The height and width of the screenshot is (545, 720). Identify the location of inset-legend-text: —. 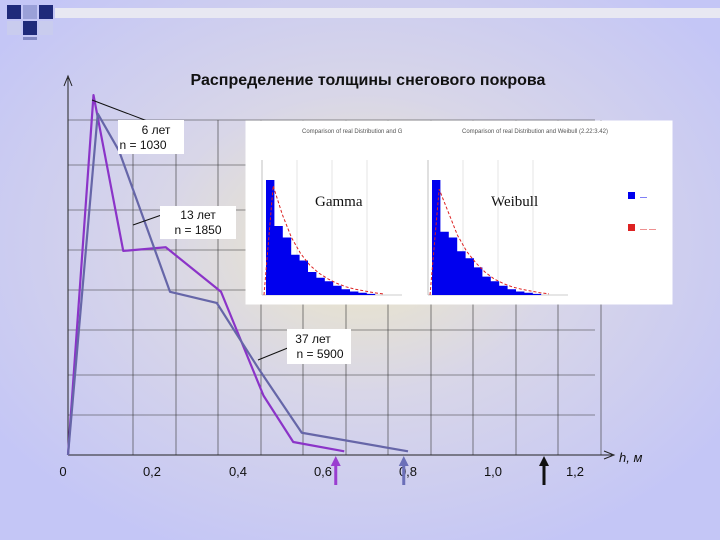
(643, 197).